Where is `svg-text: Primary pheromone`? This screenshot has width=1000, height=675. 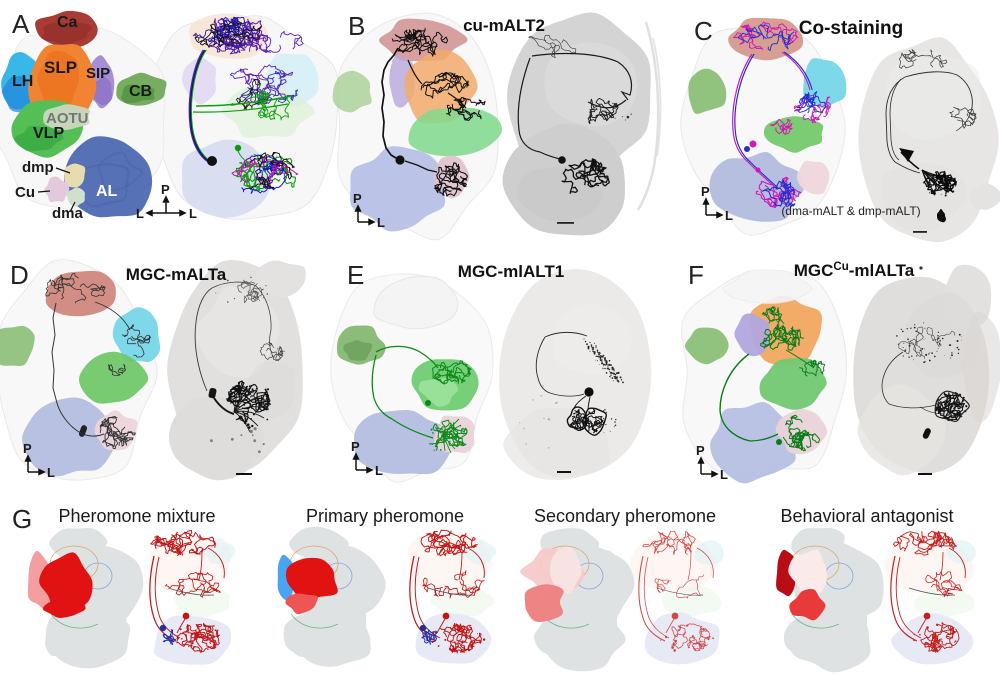 svg-text: Primary pheromone is located at coordinates (385, 516).